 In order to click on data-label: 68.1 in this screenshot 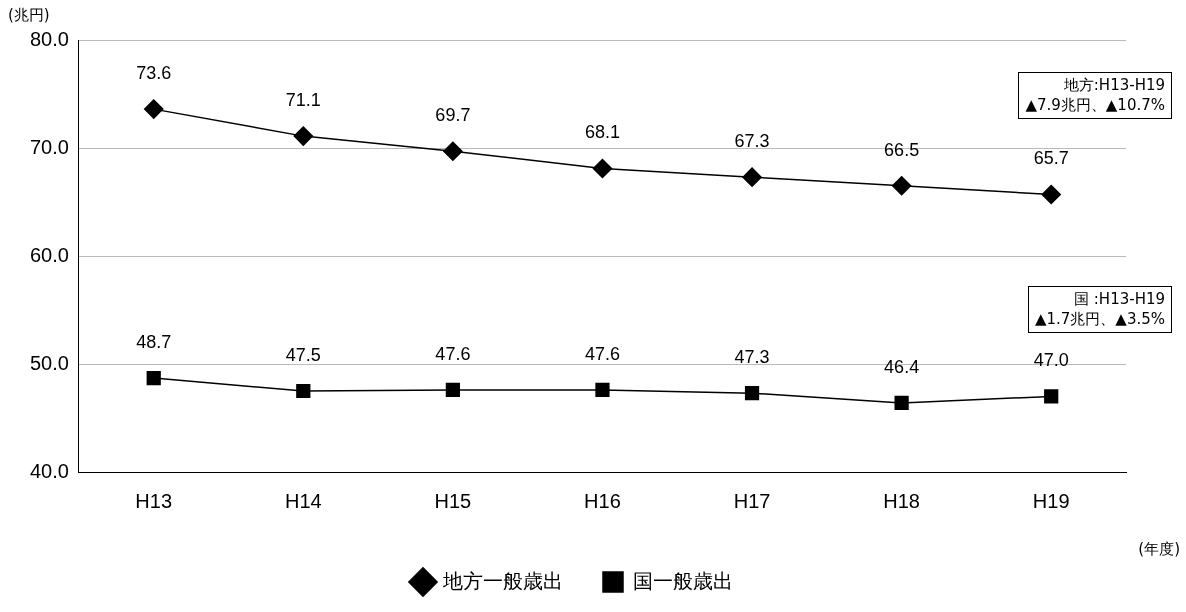, I will do `click(602, 132)`.